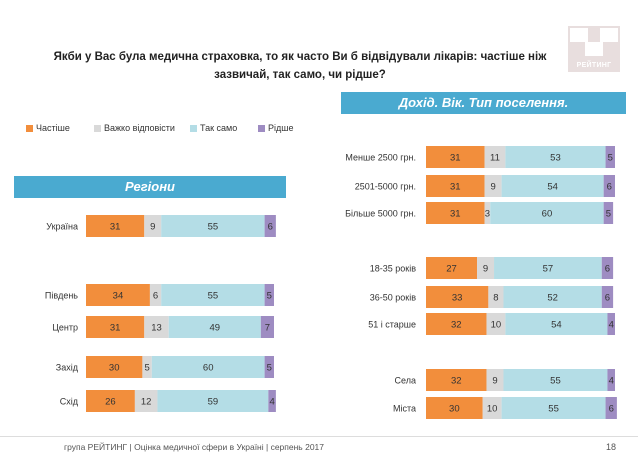 This screenshot has width=638, height=456. What do you see at coordinates (261, 129) in the screenshot?
I see `legend-swatch-less-often` at bounding box center [261, 129].